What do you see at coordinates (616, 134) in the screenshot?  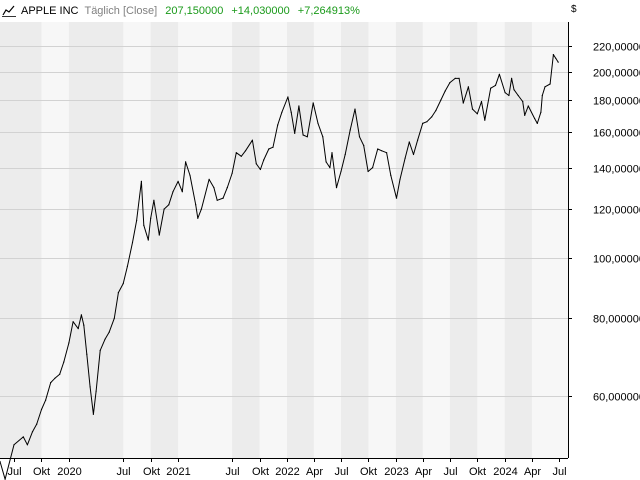 I see `y-tick-label: 160,000000` at bounding box center [616, 134].